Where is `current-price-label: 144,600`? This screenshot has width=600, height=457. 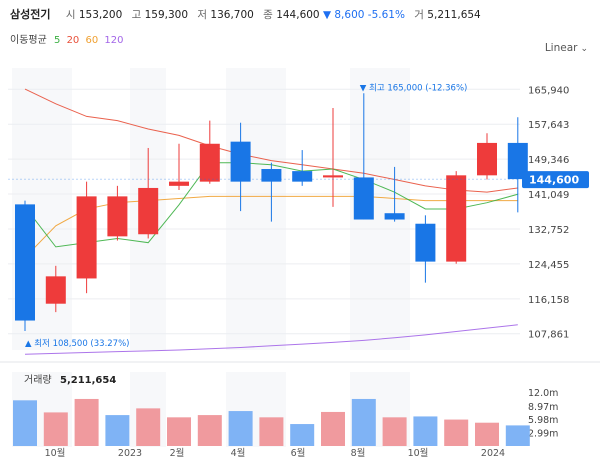
current-price-label: 144,600 is located at coordinates (554, 180).